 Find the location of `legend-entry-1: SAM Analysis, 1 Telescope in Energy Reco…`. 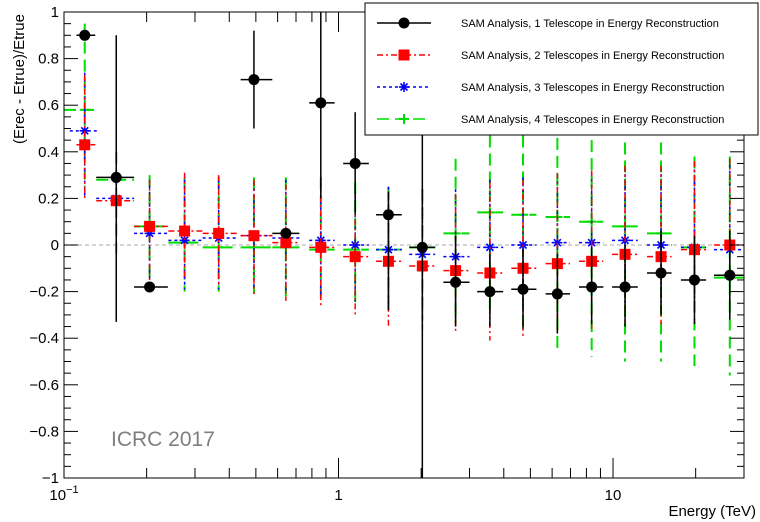

legend-entry-1: SAM Analysis, 1 Telescope in Energy Reco… is located at coordinates (548, 23).